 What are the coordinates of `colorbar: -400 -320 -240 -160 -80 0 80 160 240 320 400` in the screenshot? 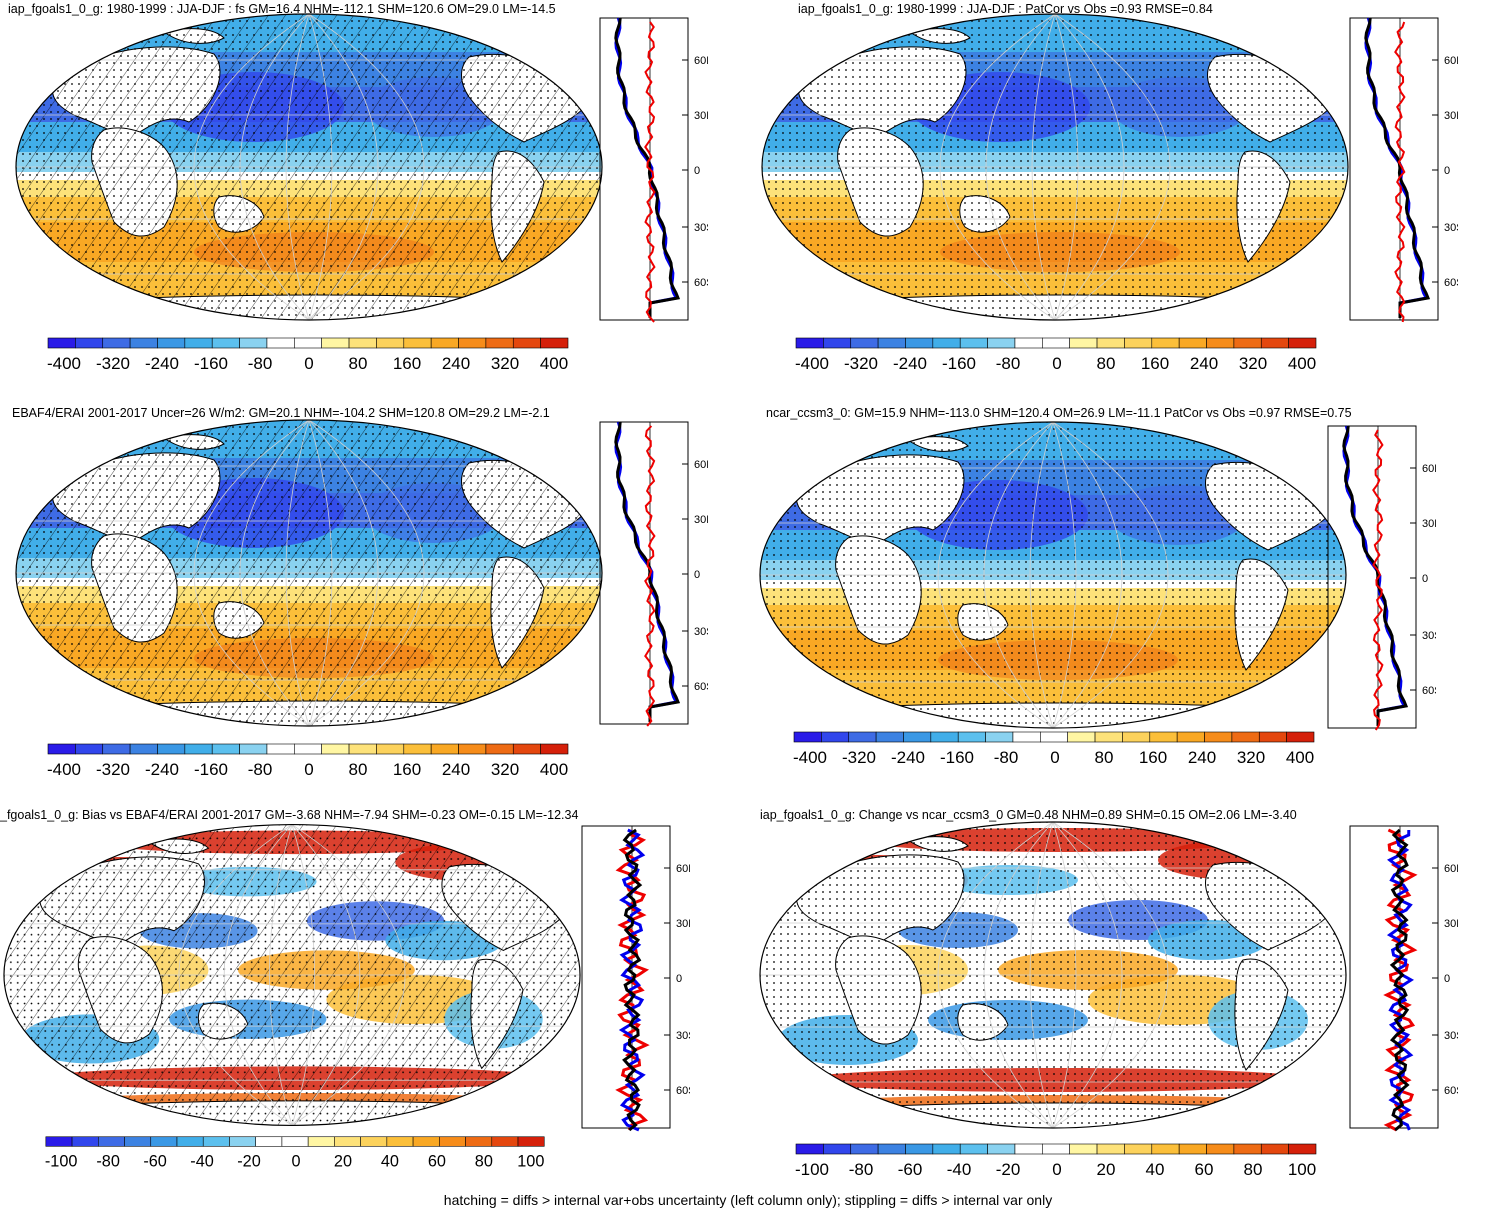 It's located at (308, 355).